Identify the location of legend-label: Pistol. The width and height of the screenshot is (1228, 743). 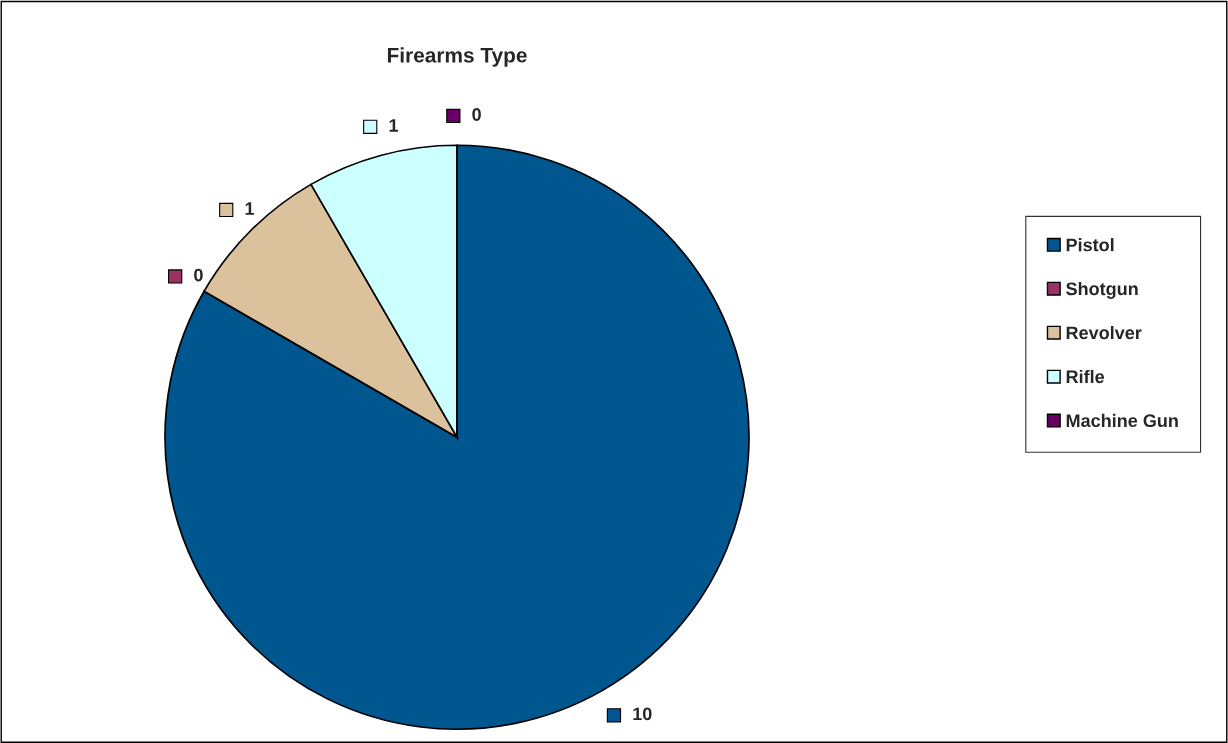
(1090, 245).